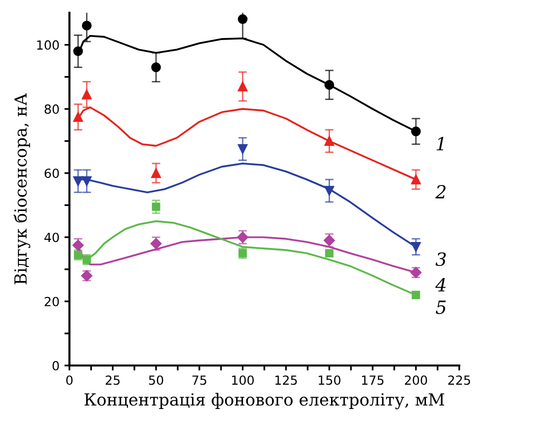 The width and height of the screenshot is (534, 425). What do you see at coordinates (264, 401) in the screenshot?
I see `x-axis-title: Концентрація фонового електроліту, мМ` at bounding box center [264, 401].